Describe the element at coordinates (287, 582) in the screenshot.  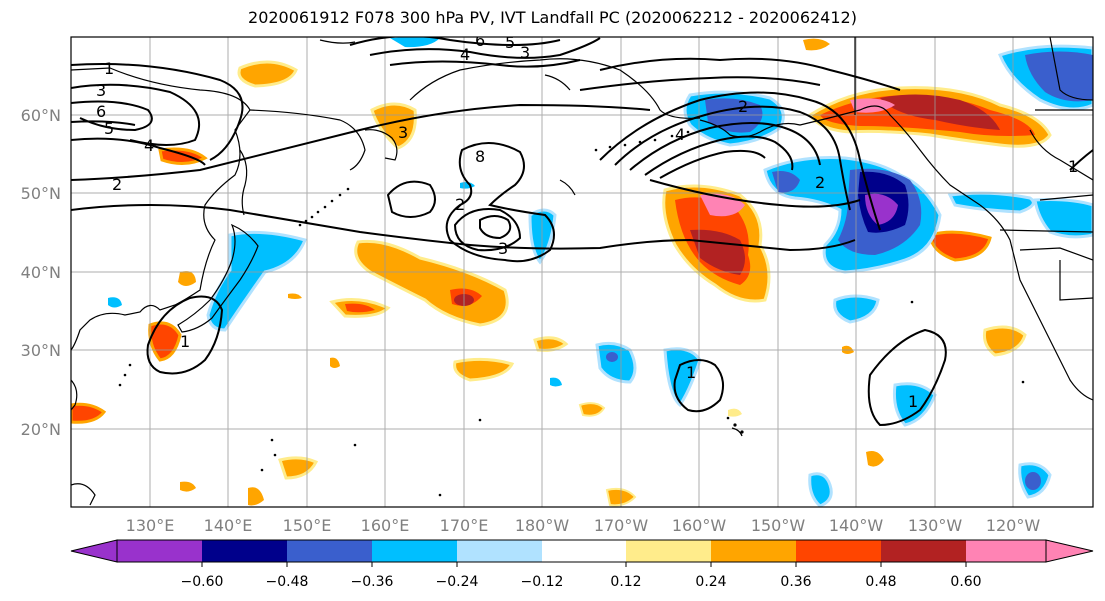
I see `colorbar-tick-label: −0.48` at that location.